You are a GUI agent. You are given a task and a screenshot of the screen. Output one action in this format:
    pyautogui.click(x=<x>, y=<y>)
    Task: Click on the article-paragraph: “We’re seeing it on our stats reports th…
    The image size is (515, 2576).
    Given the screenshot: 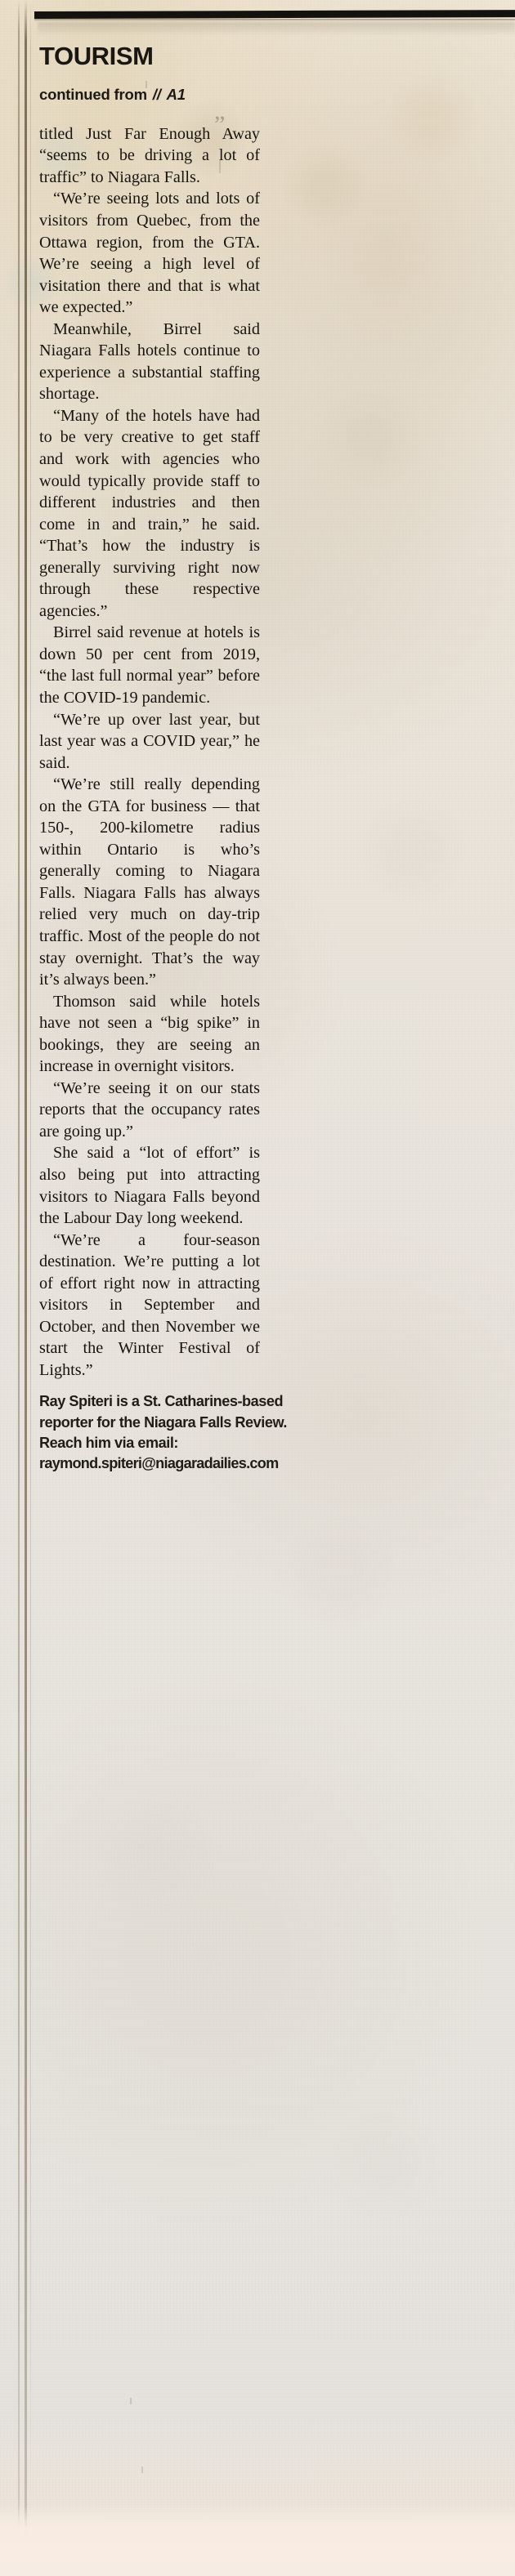 What is the action you would take?
    pyautogui.click(x=149, y=1109)
    